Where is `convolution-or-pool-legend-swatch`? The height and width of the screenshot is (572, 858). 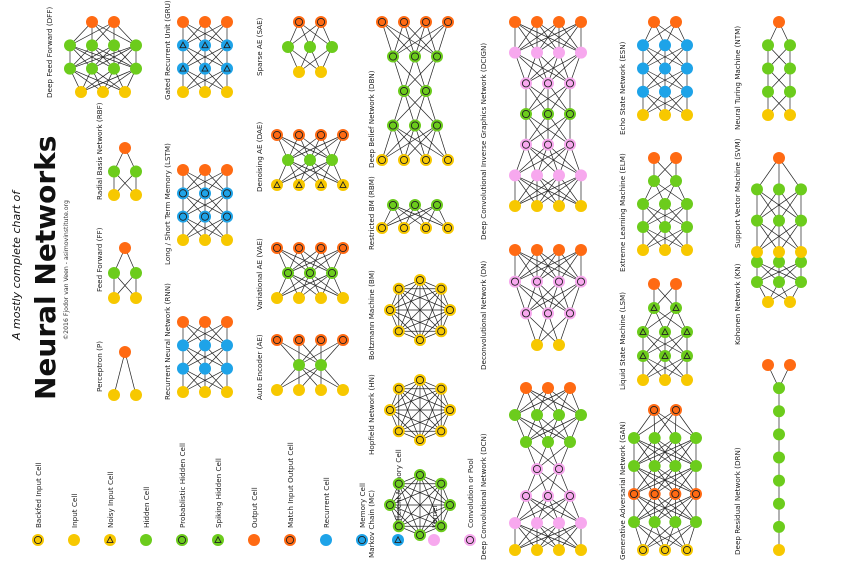
convolution-or-pool-legend-swatch is located at coordinates (470, 540).